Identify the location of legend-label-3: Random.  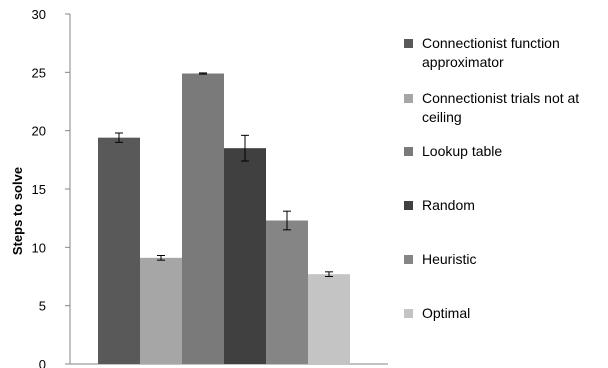
(448, 205).